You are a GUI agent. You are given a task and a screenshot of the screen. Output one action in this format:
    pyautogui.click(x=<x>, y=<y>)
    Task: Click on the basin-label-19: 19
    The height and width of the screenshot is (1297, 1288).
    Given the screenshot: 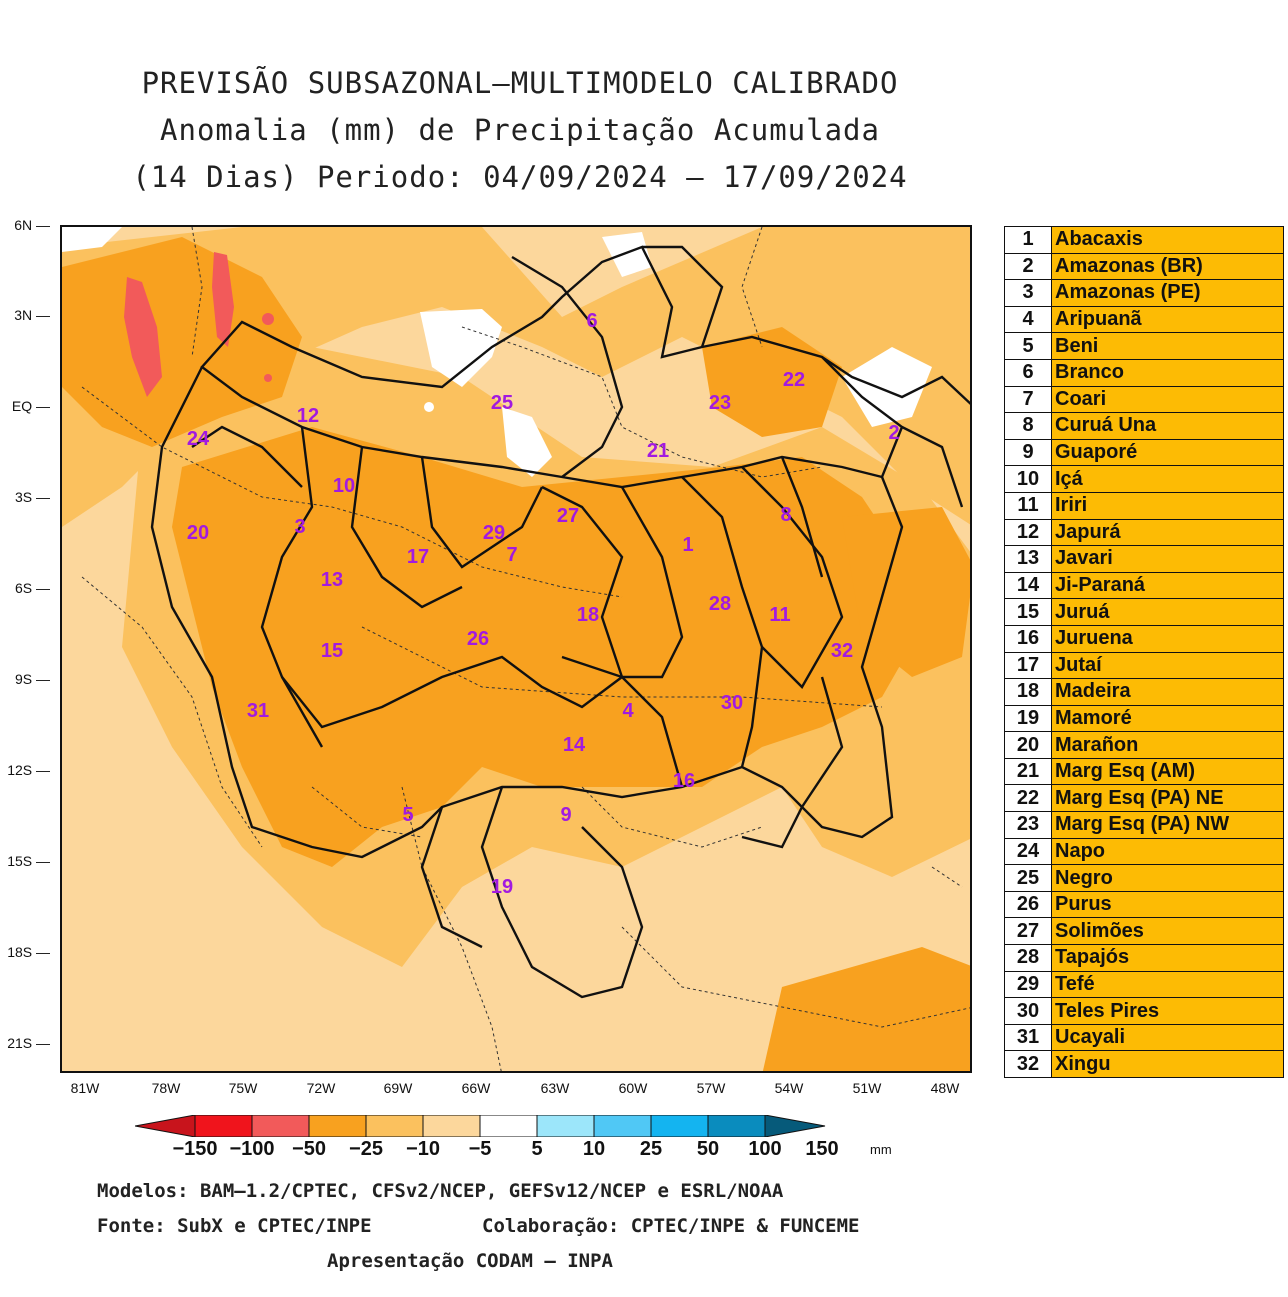 What is the action you would take?
    pyautogui.click(x=502, y=887)
    